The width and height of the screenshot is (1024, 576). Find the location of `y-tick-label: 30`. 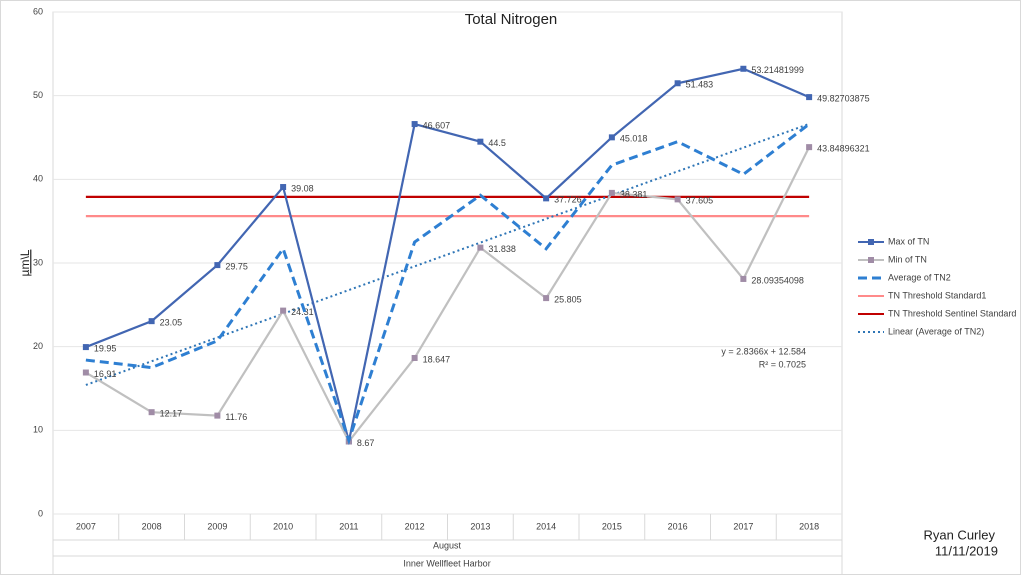

y-tick-label: 30 is located at coordinates (38, 262).